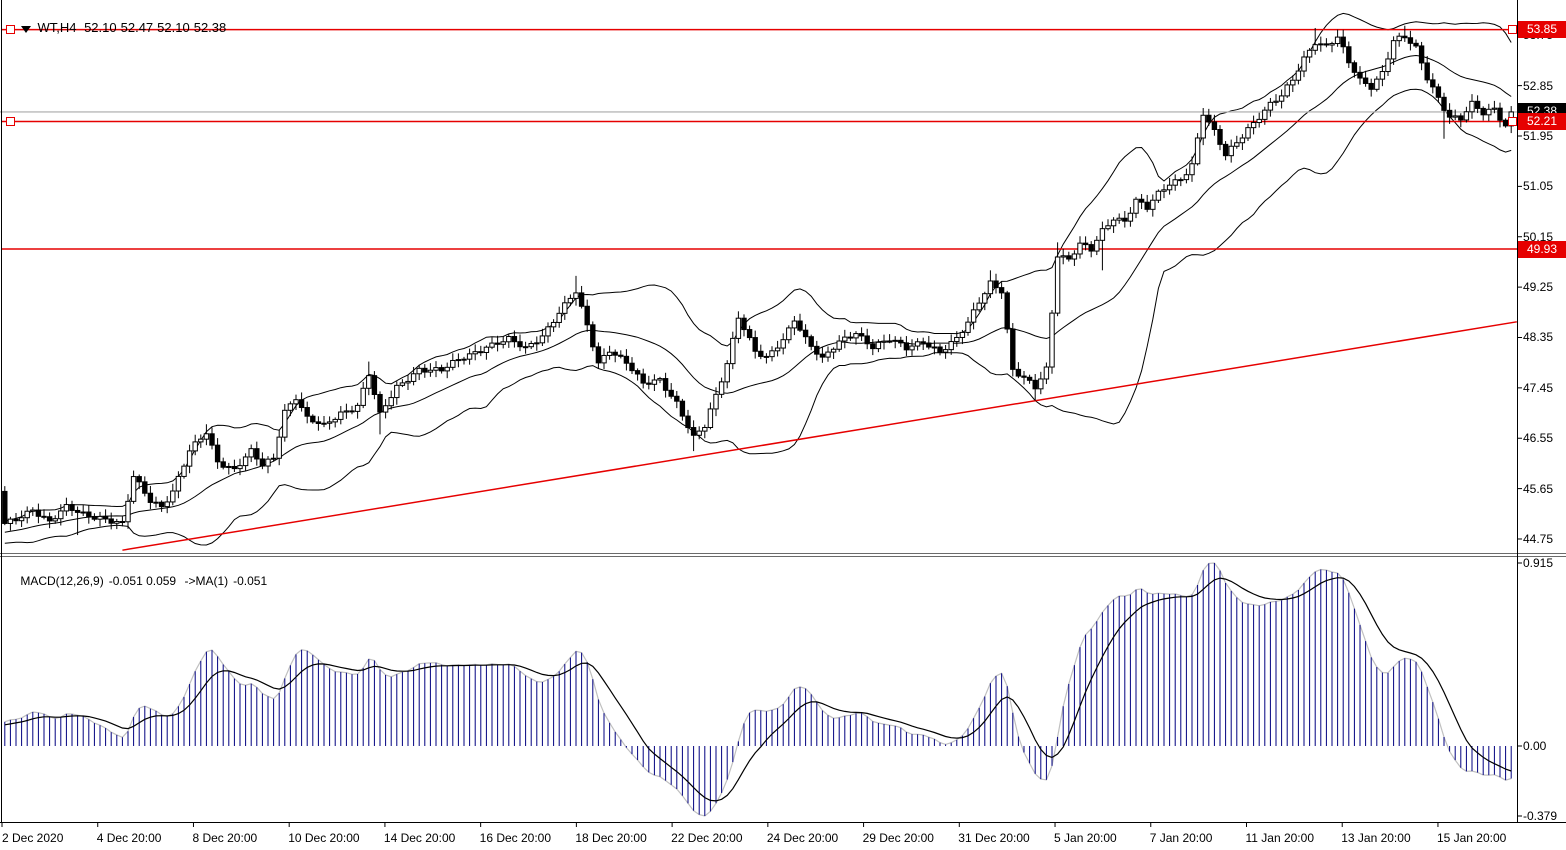  Describe the element at coordinates (62, 581) in the screenshot. I see `macd-name: MACD(12,26,9)` at that location.